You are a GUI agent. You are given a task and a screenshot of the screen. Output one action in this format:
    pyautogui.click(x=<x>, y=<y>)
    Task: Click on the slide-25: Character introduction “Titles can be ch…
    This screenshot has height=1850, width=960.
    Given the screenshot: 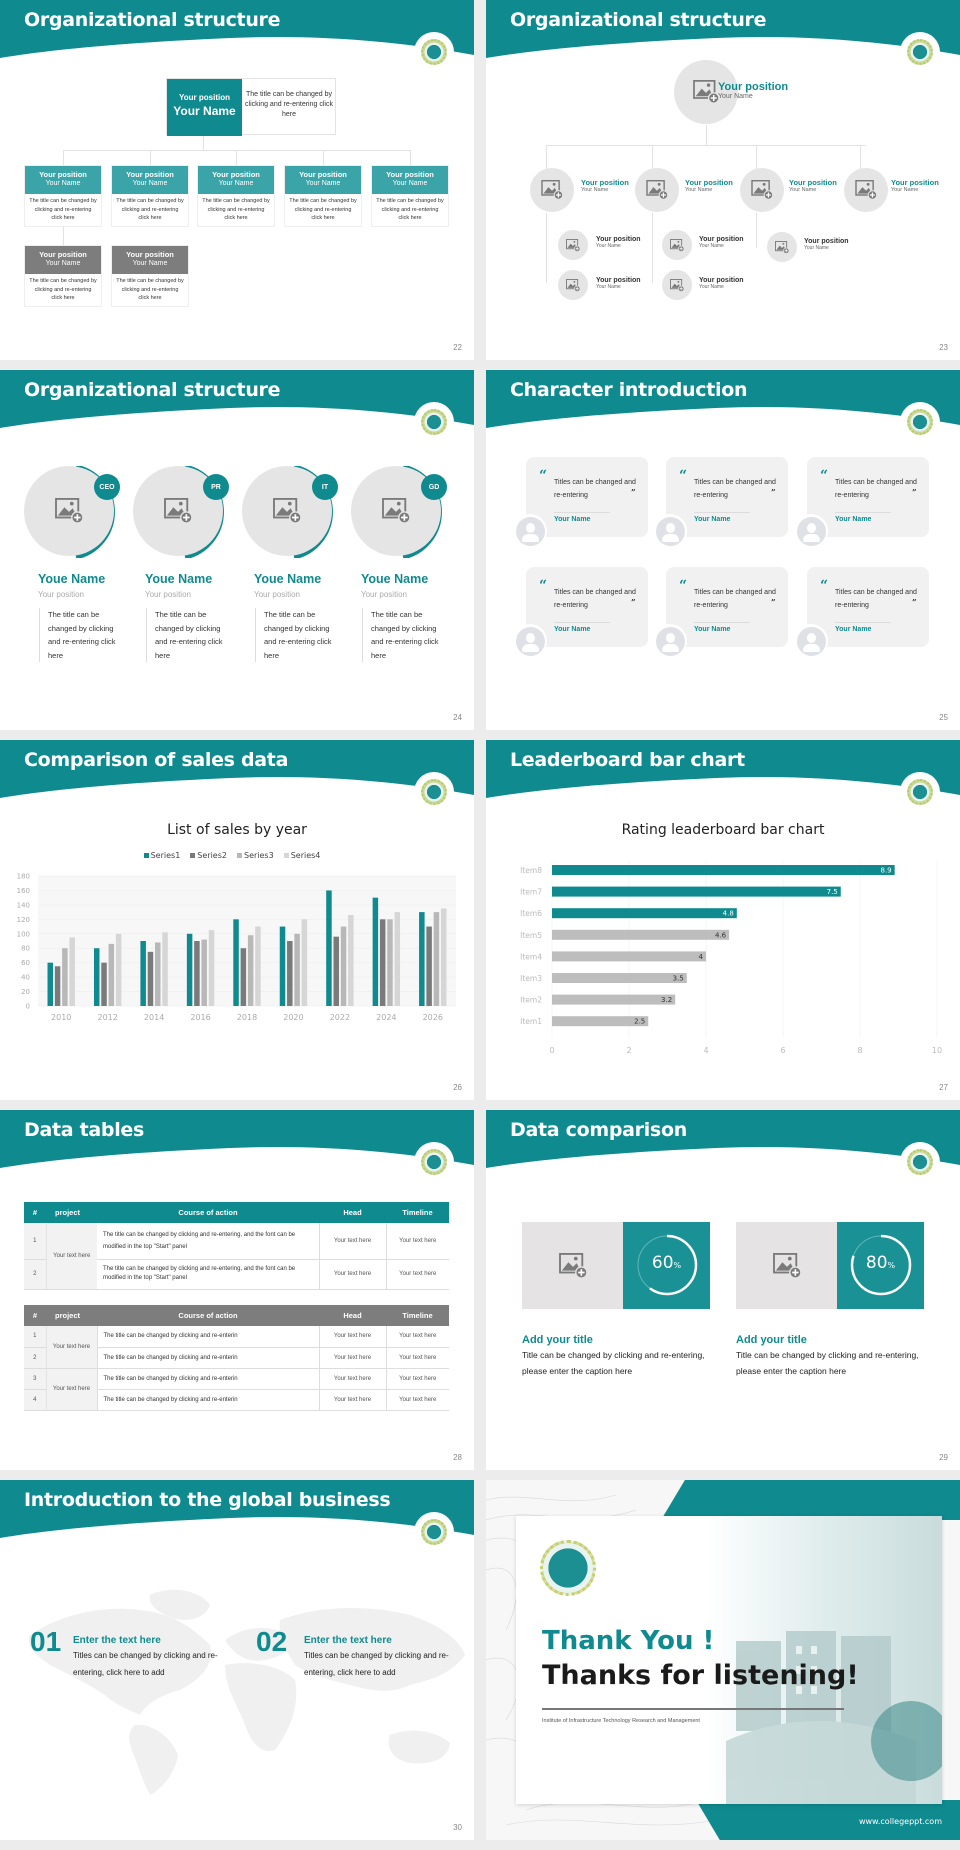 What is the action you would take?
    pyautogui.click(x=723, y=550)
    